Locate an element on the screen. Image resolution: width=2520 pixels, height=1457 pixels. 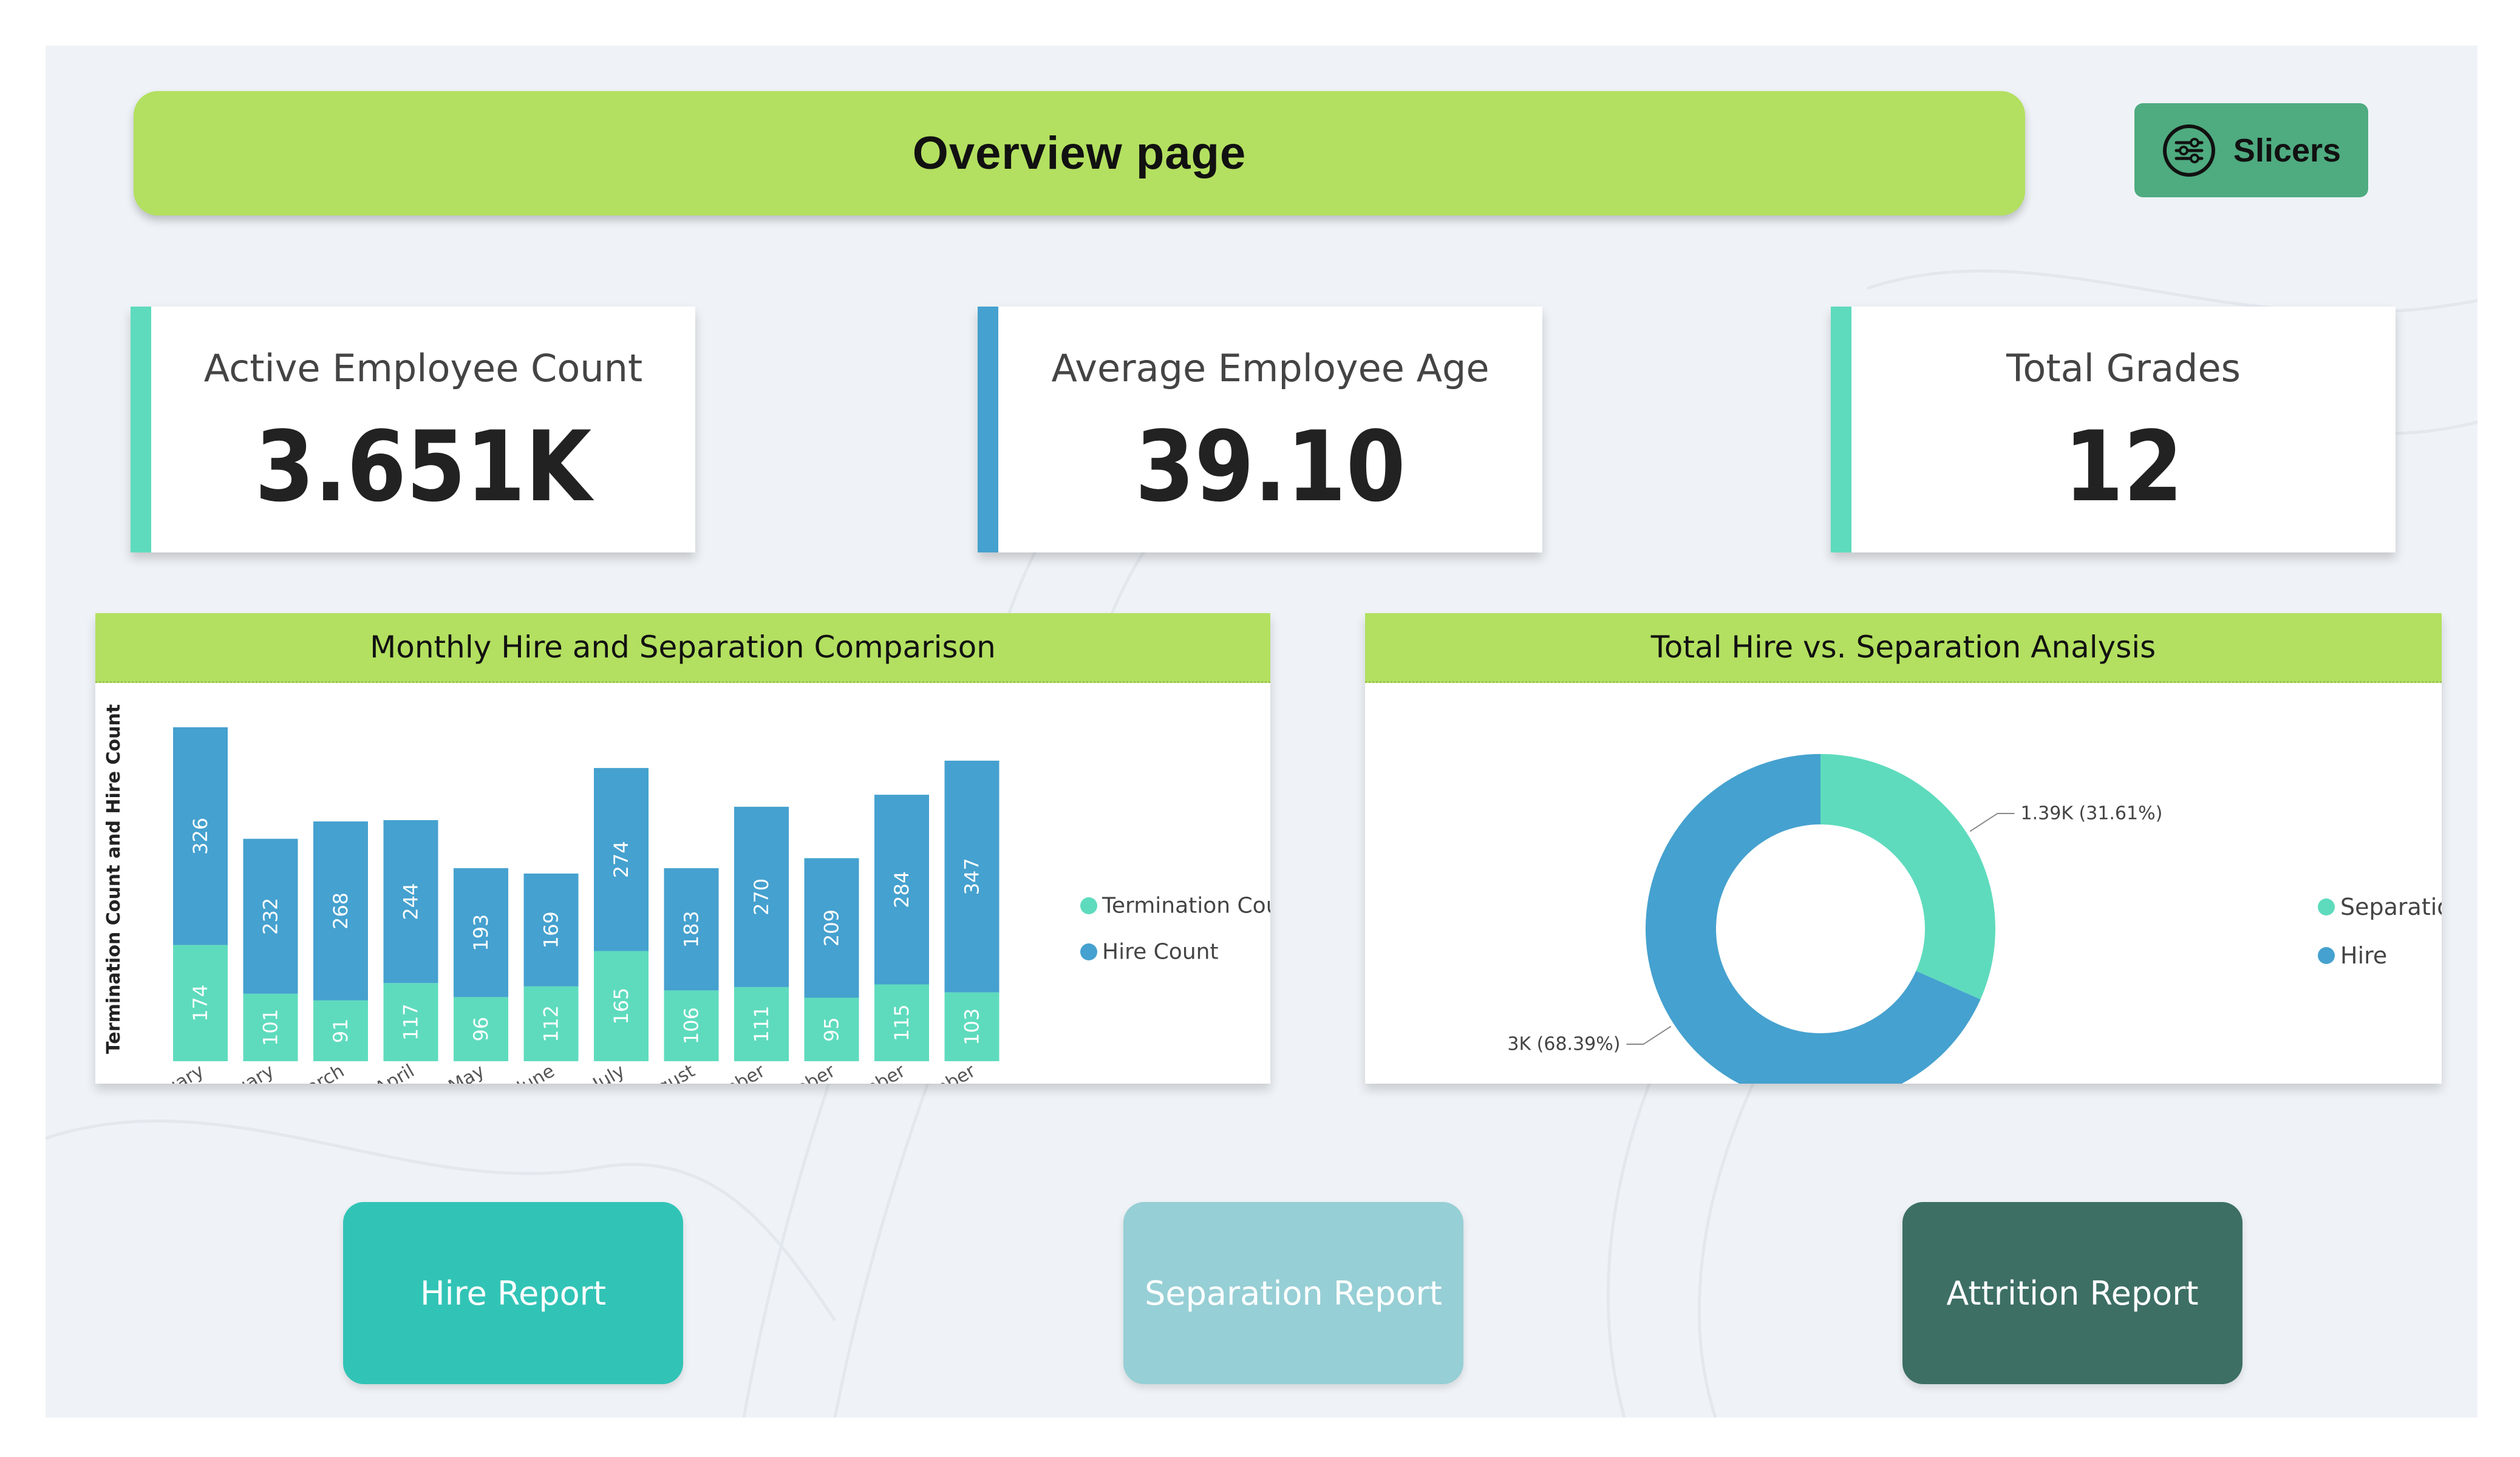
separation-report-label: Separation Report is located at coordinates (1293, 1293).